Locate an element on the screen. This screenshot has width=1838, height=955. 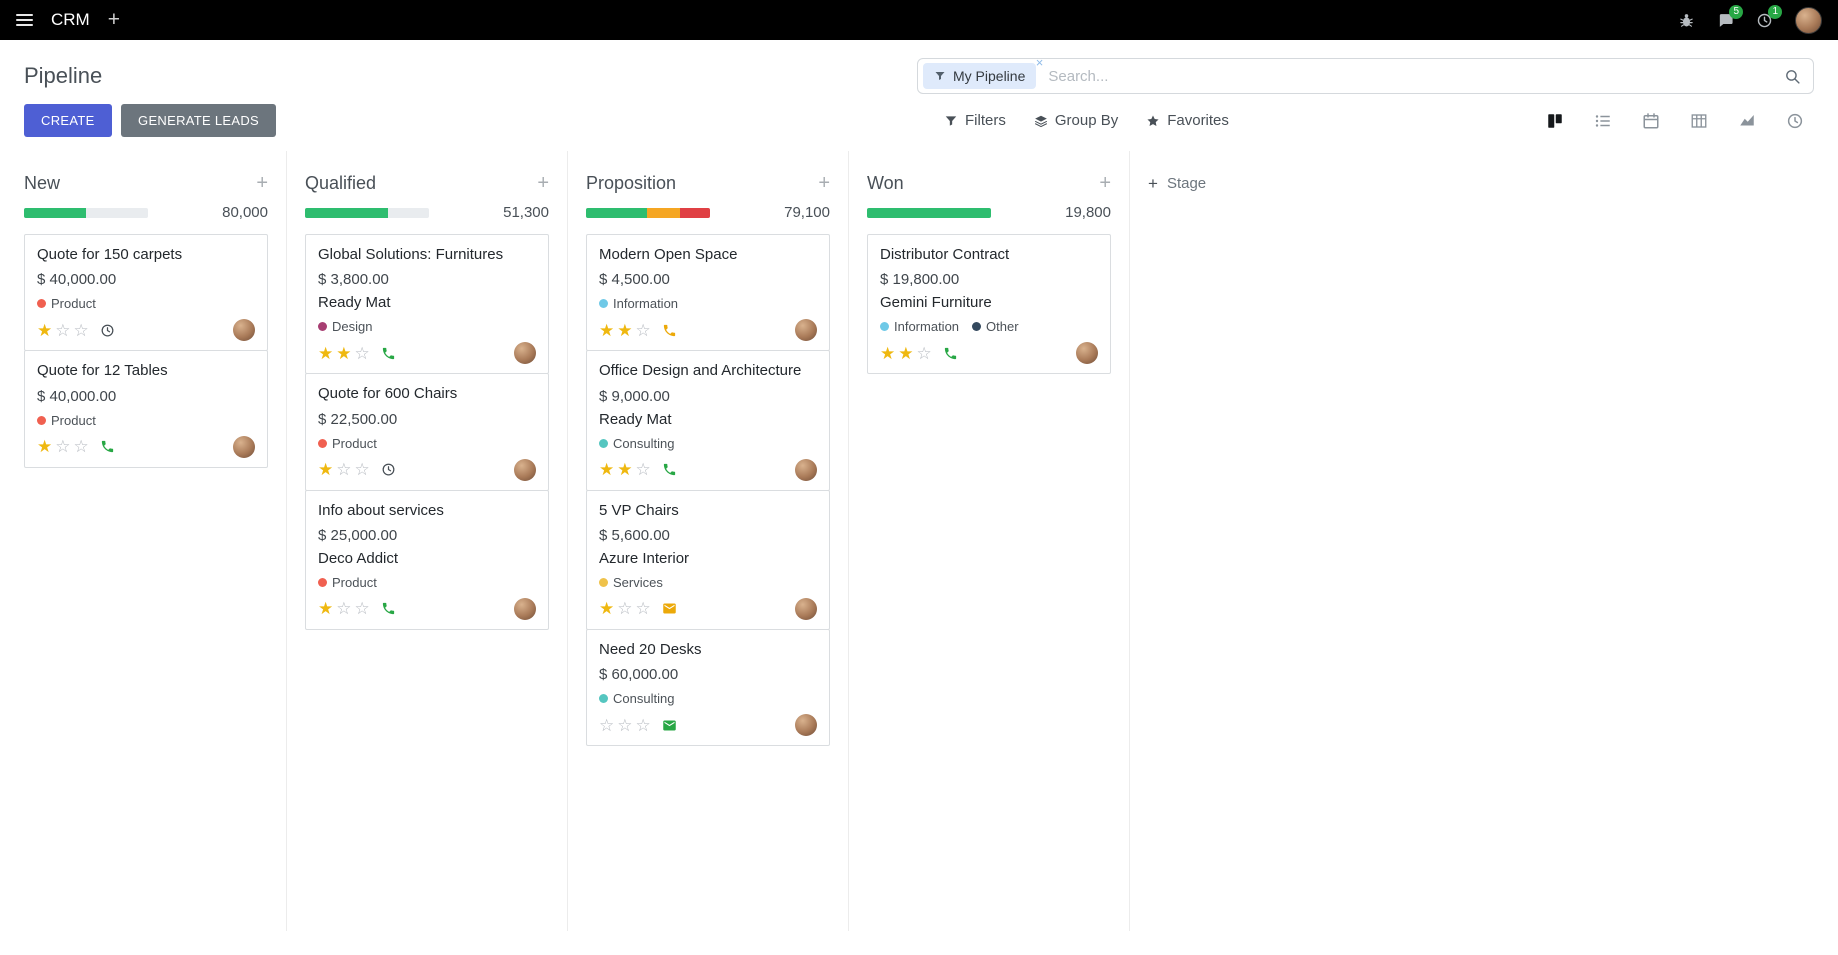
card-title: Need 20 Desks is located at coordinates (650, 649).